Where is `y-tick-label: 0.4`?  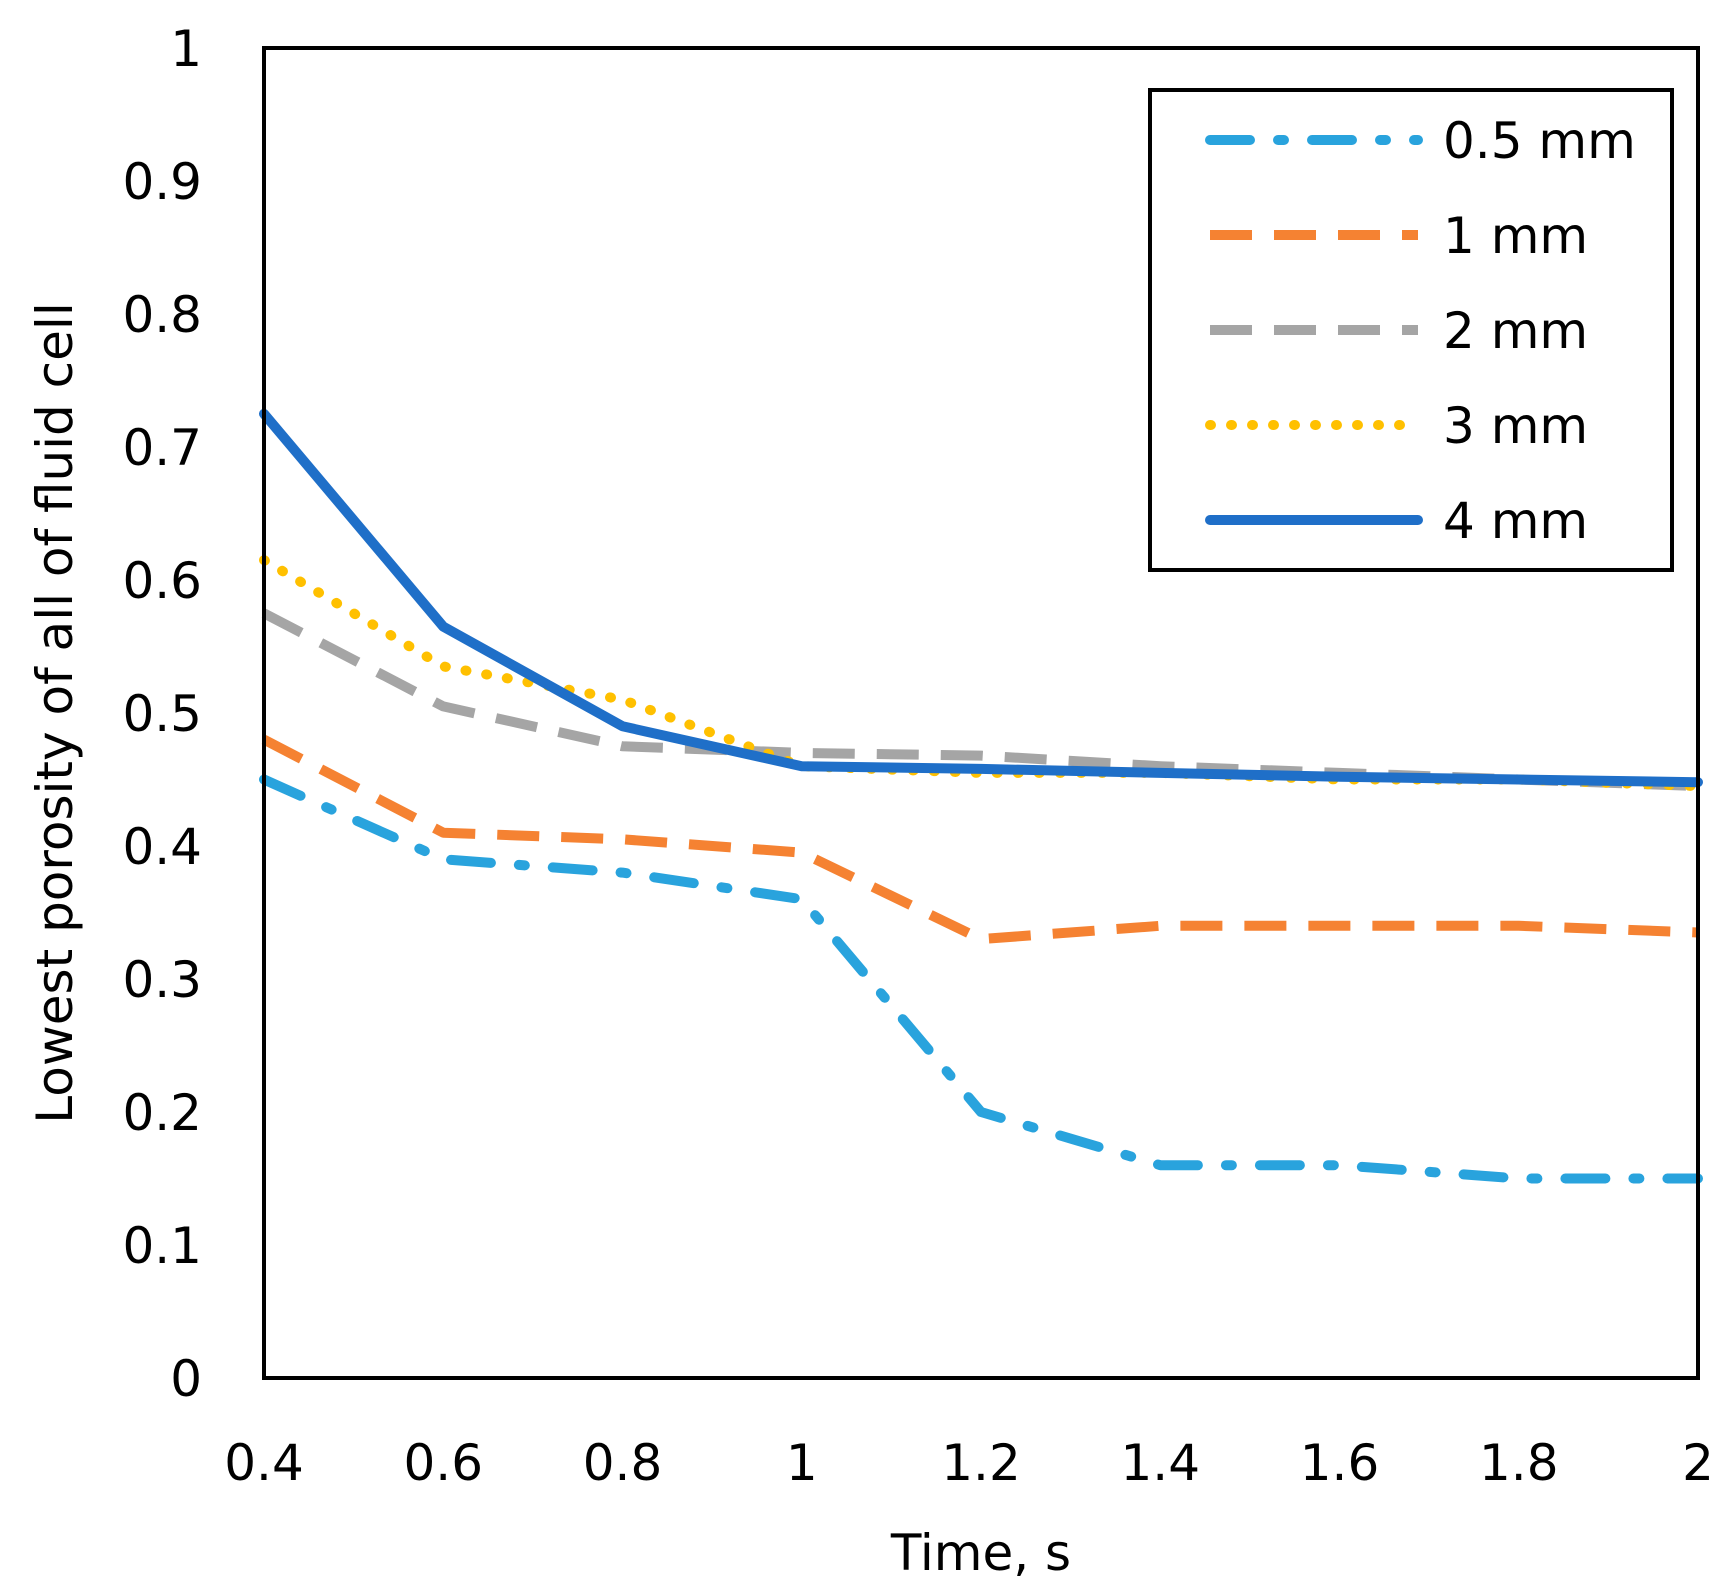 y-tick-label: 0.4 is located at coordinates (162, 847).